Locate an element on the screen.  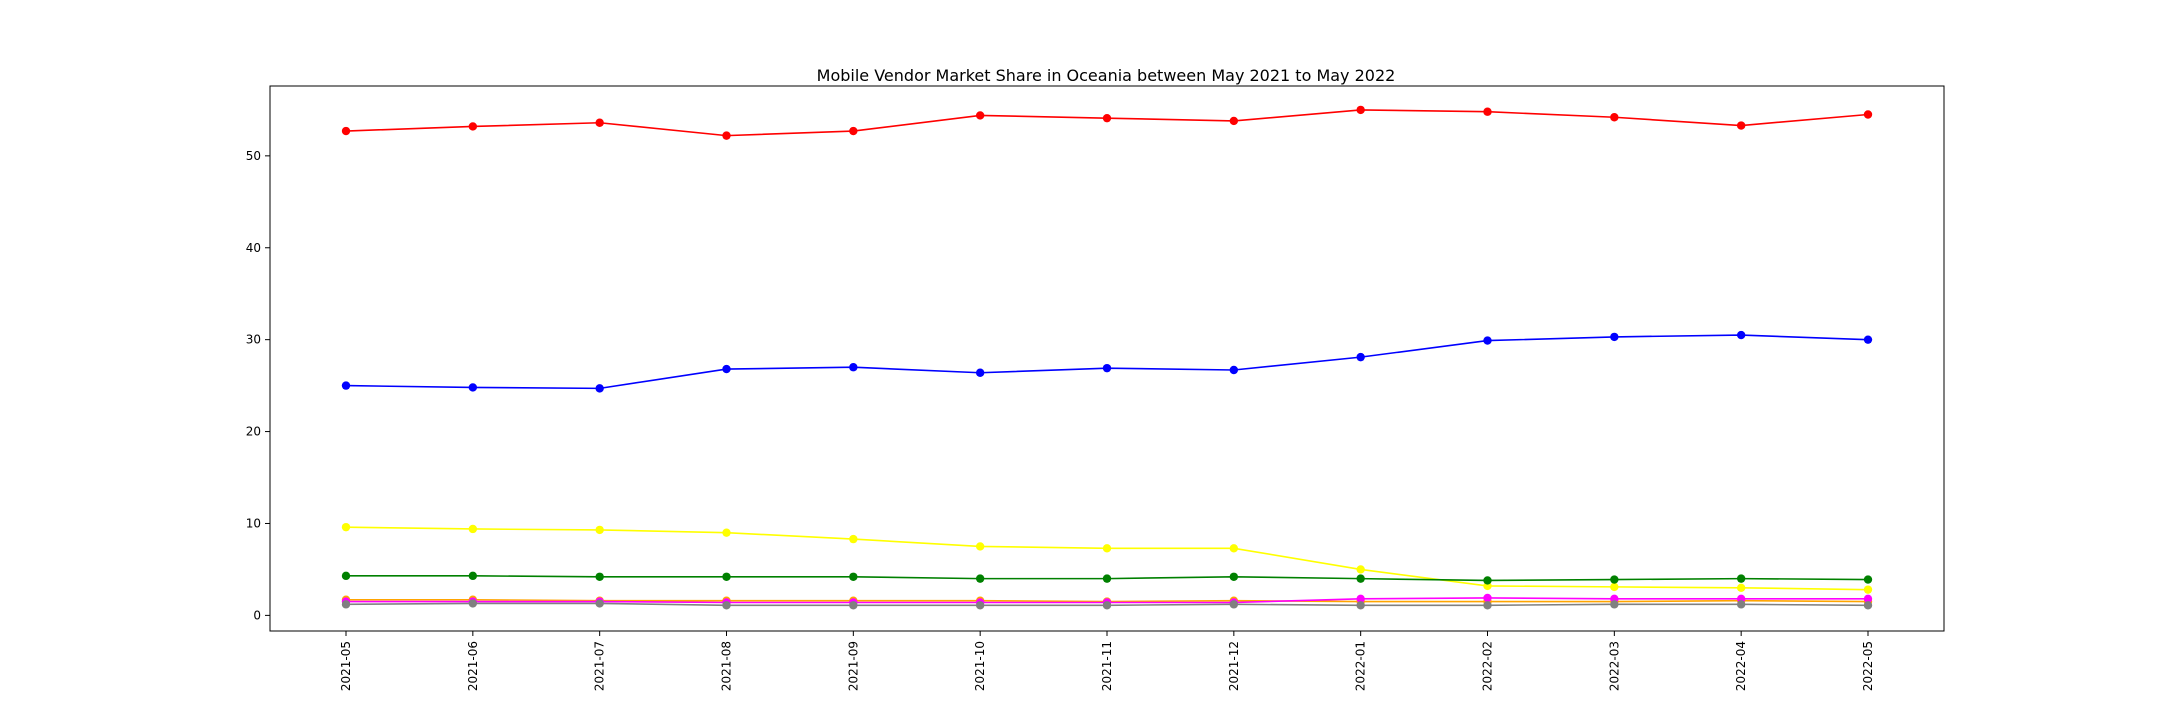
x-tick-label: 2021-09 is located at coordinates (853, 666).